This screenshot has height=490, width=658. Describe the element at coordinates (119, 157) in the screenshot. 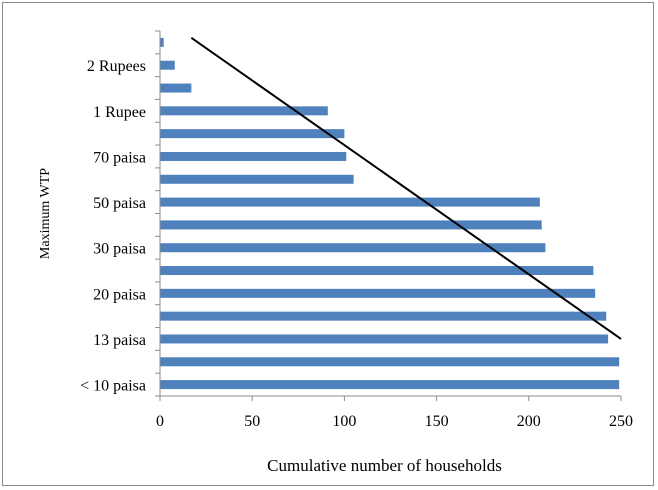

I see `y-tick-label: 70 paisa` at that location.